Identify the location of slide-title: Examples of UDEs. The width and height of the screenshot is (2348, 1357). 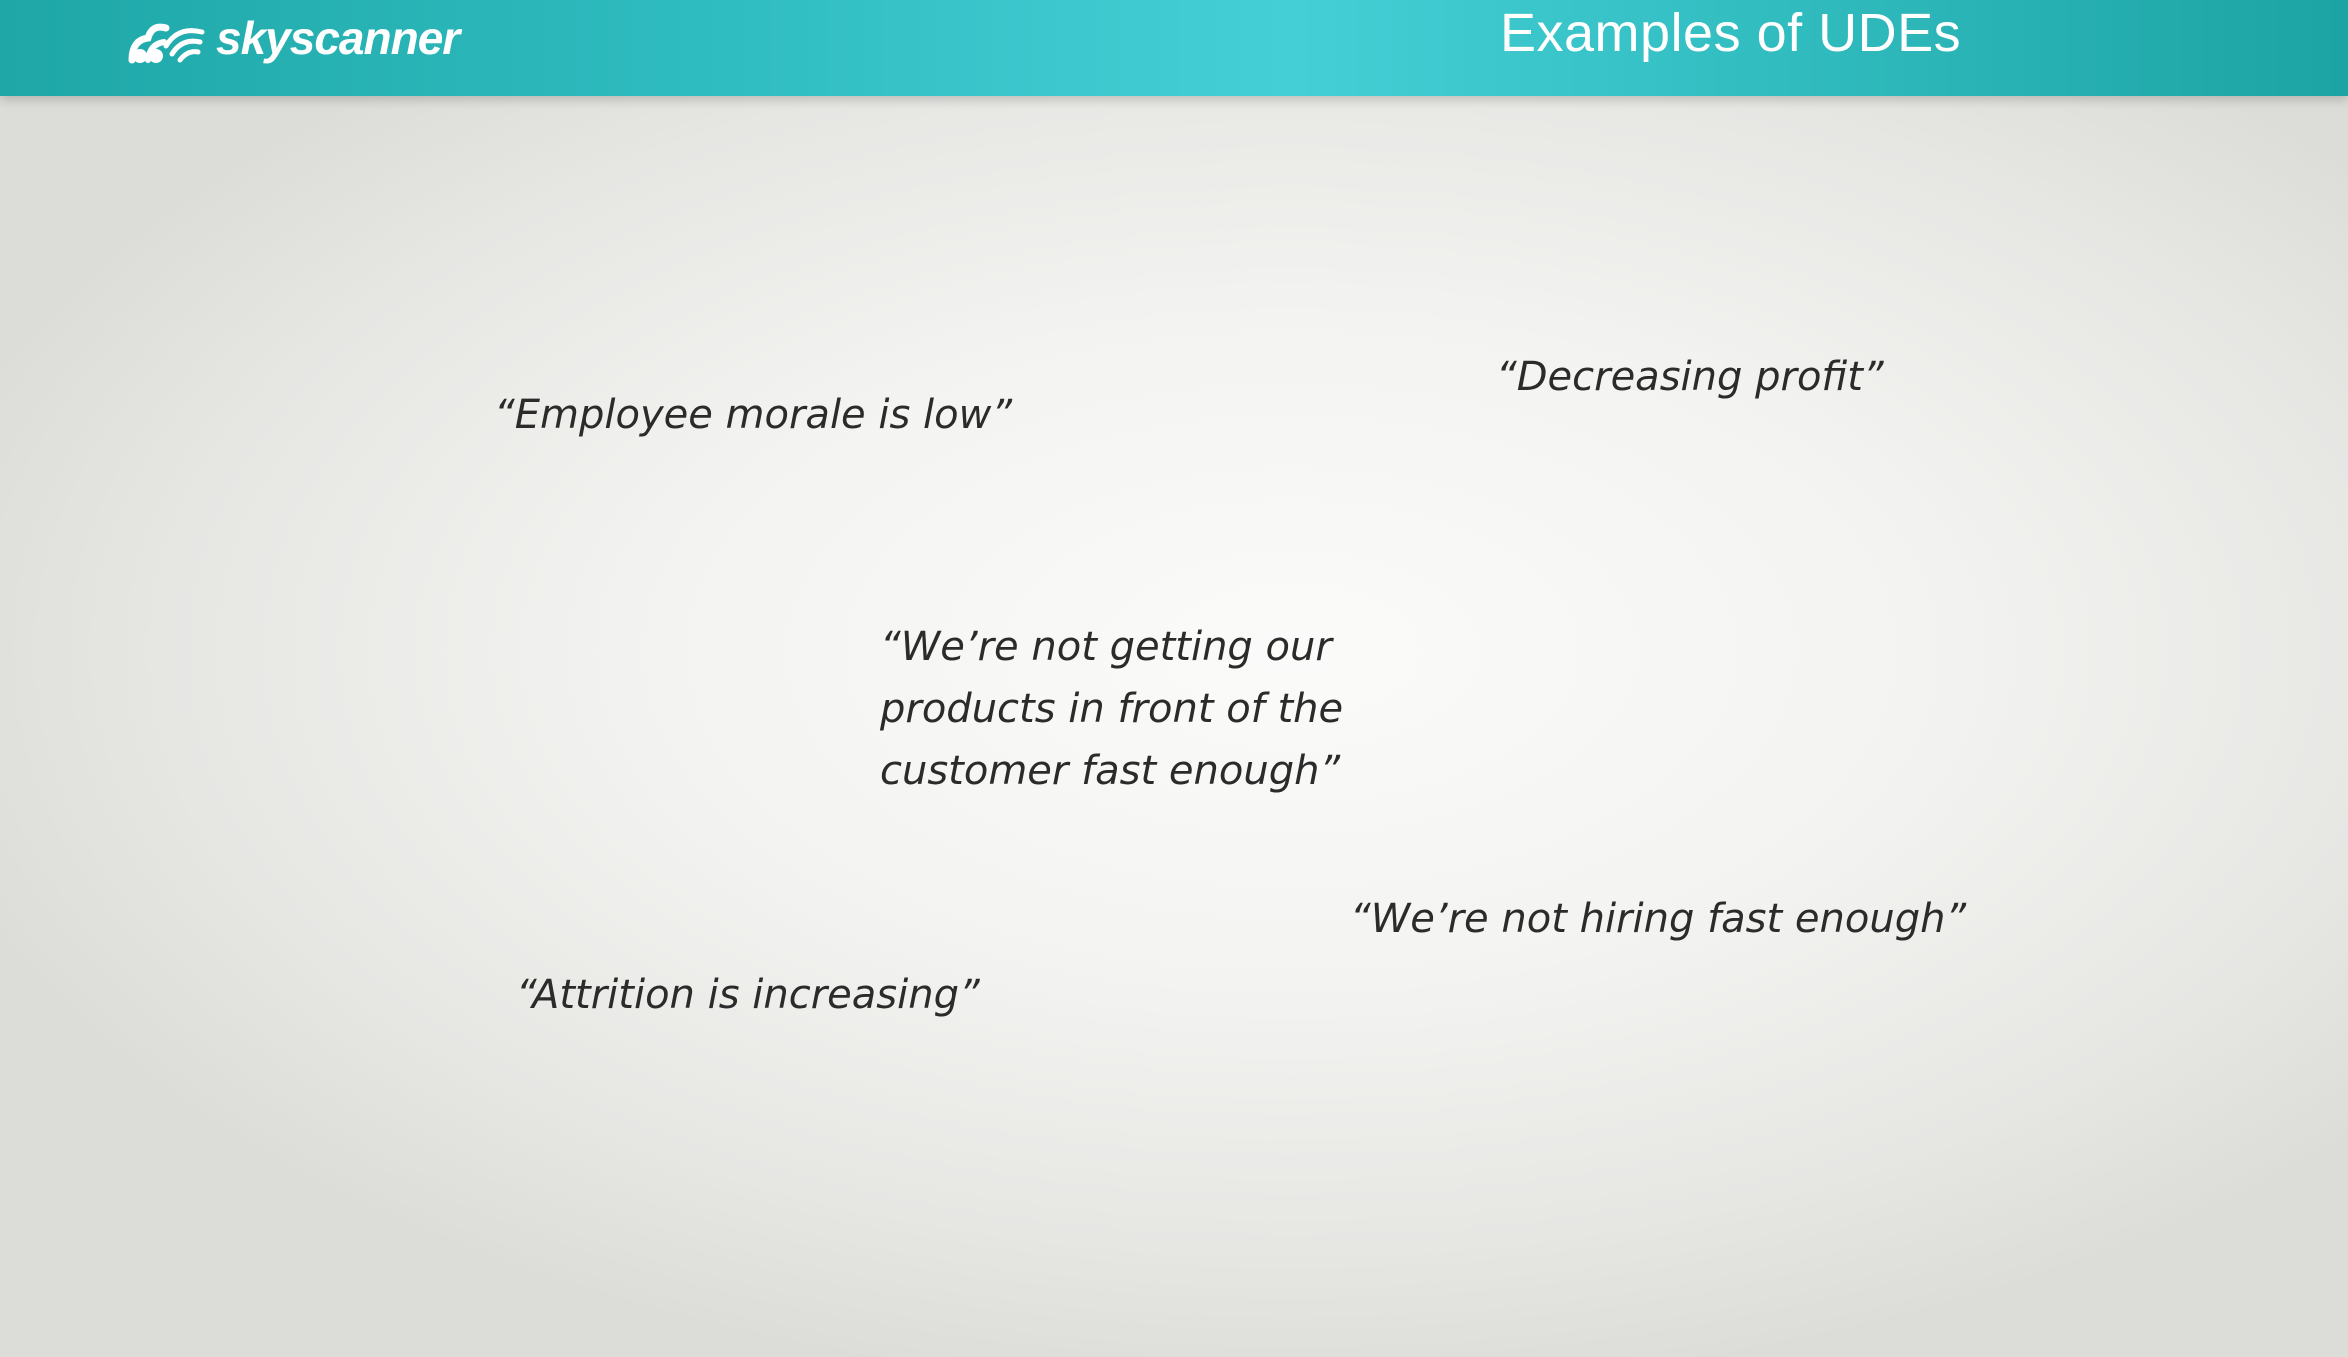
(1731, 33).